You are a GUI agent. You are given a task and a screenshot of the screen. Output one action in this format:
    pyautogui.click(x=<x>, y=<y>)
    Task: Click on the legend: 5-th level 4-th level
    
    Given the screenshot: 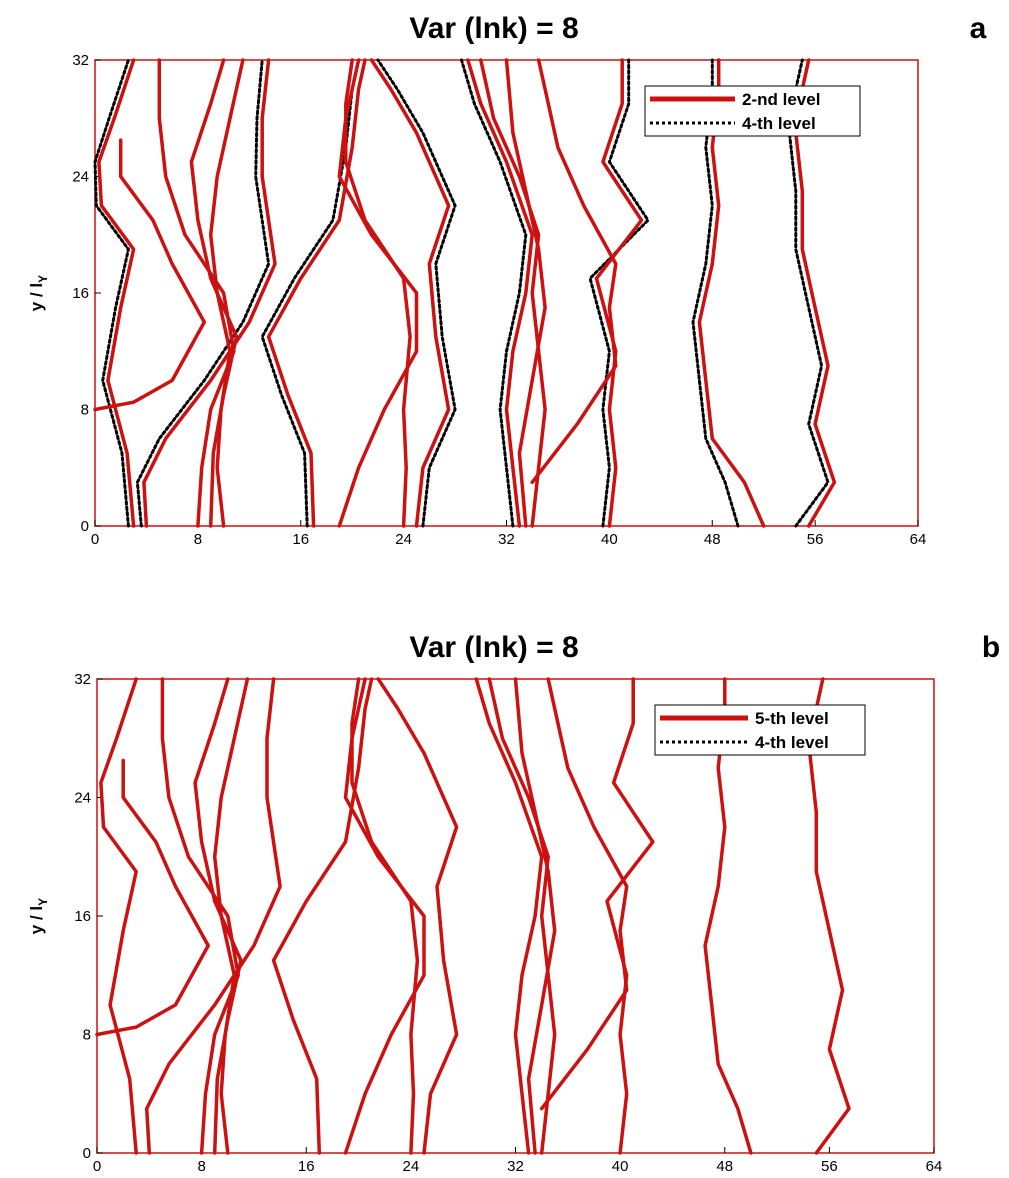 What is the action you would take?
    pyautogui.click(x=760, y=730)
    